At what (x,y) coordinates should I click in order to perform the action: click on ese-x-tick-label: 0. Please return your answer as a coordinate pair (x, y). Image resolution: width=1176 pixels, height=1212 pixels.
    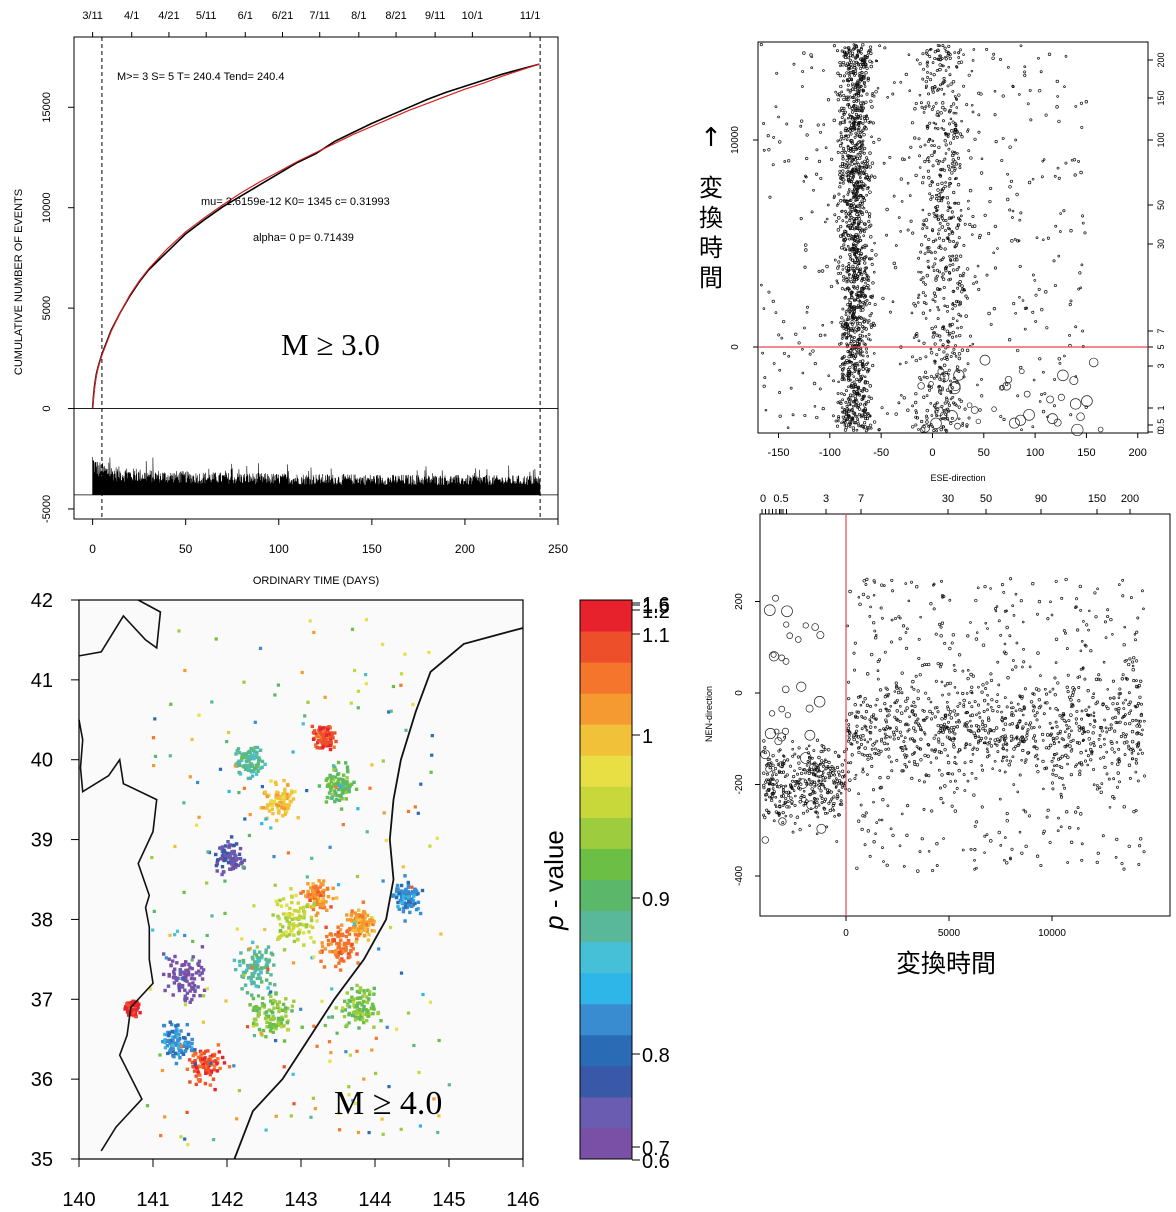
    Looking at the image, I should click on (932, 453).